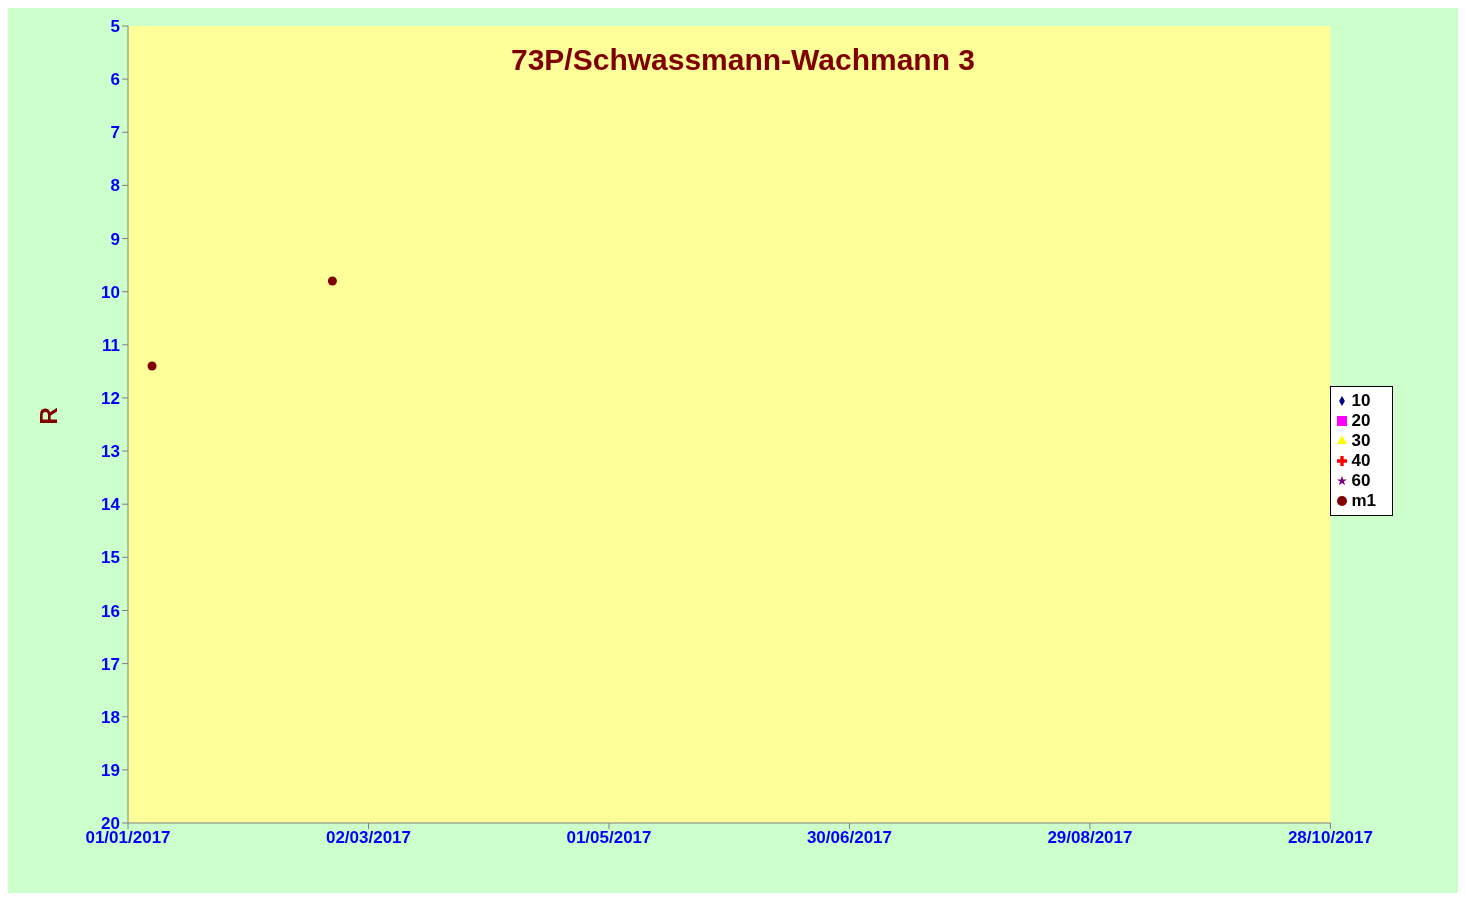 Image resolution: width=1466 pixels, height=901 pixels. What do you see at coordinates (609, 838) in the screenshot?
I see `x-tick-label: 01/05/2017` at bounding box center [609, 838].